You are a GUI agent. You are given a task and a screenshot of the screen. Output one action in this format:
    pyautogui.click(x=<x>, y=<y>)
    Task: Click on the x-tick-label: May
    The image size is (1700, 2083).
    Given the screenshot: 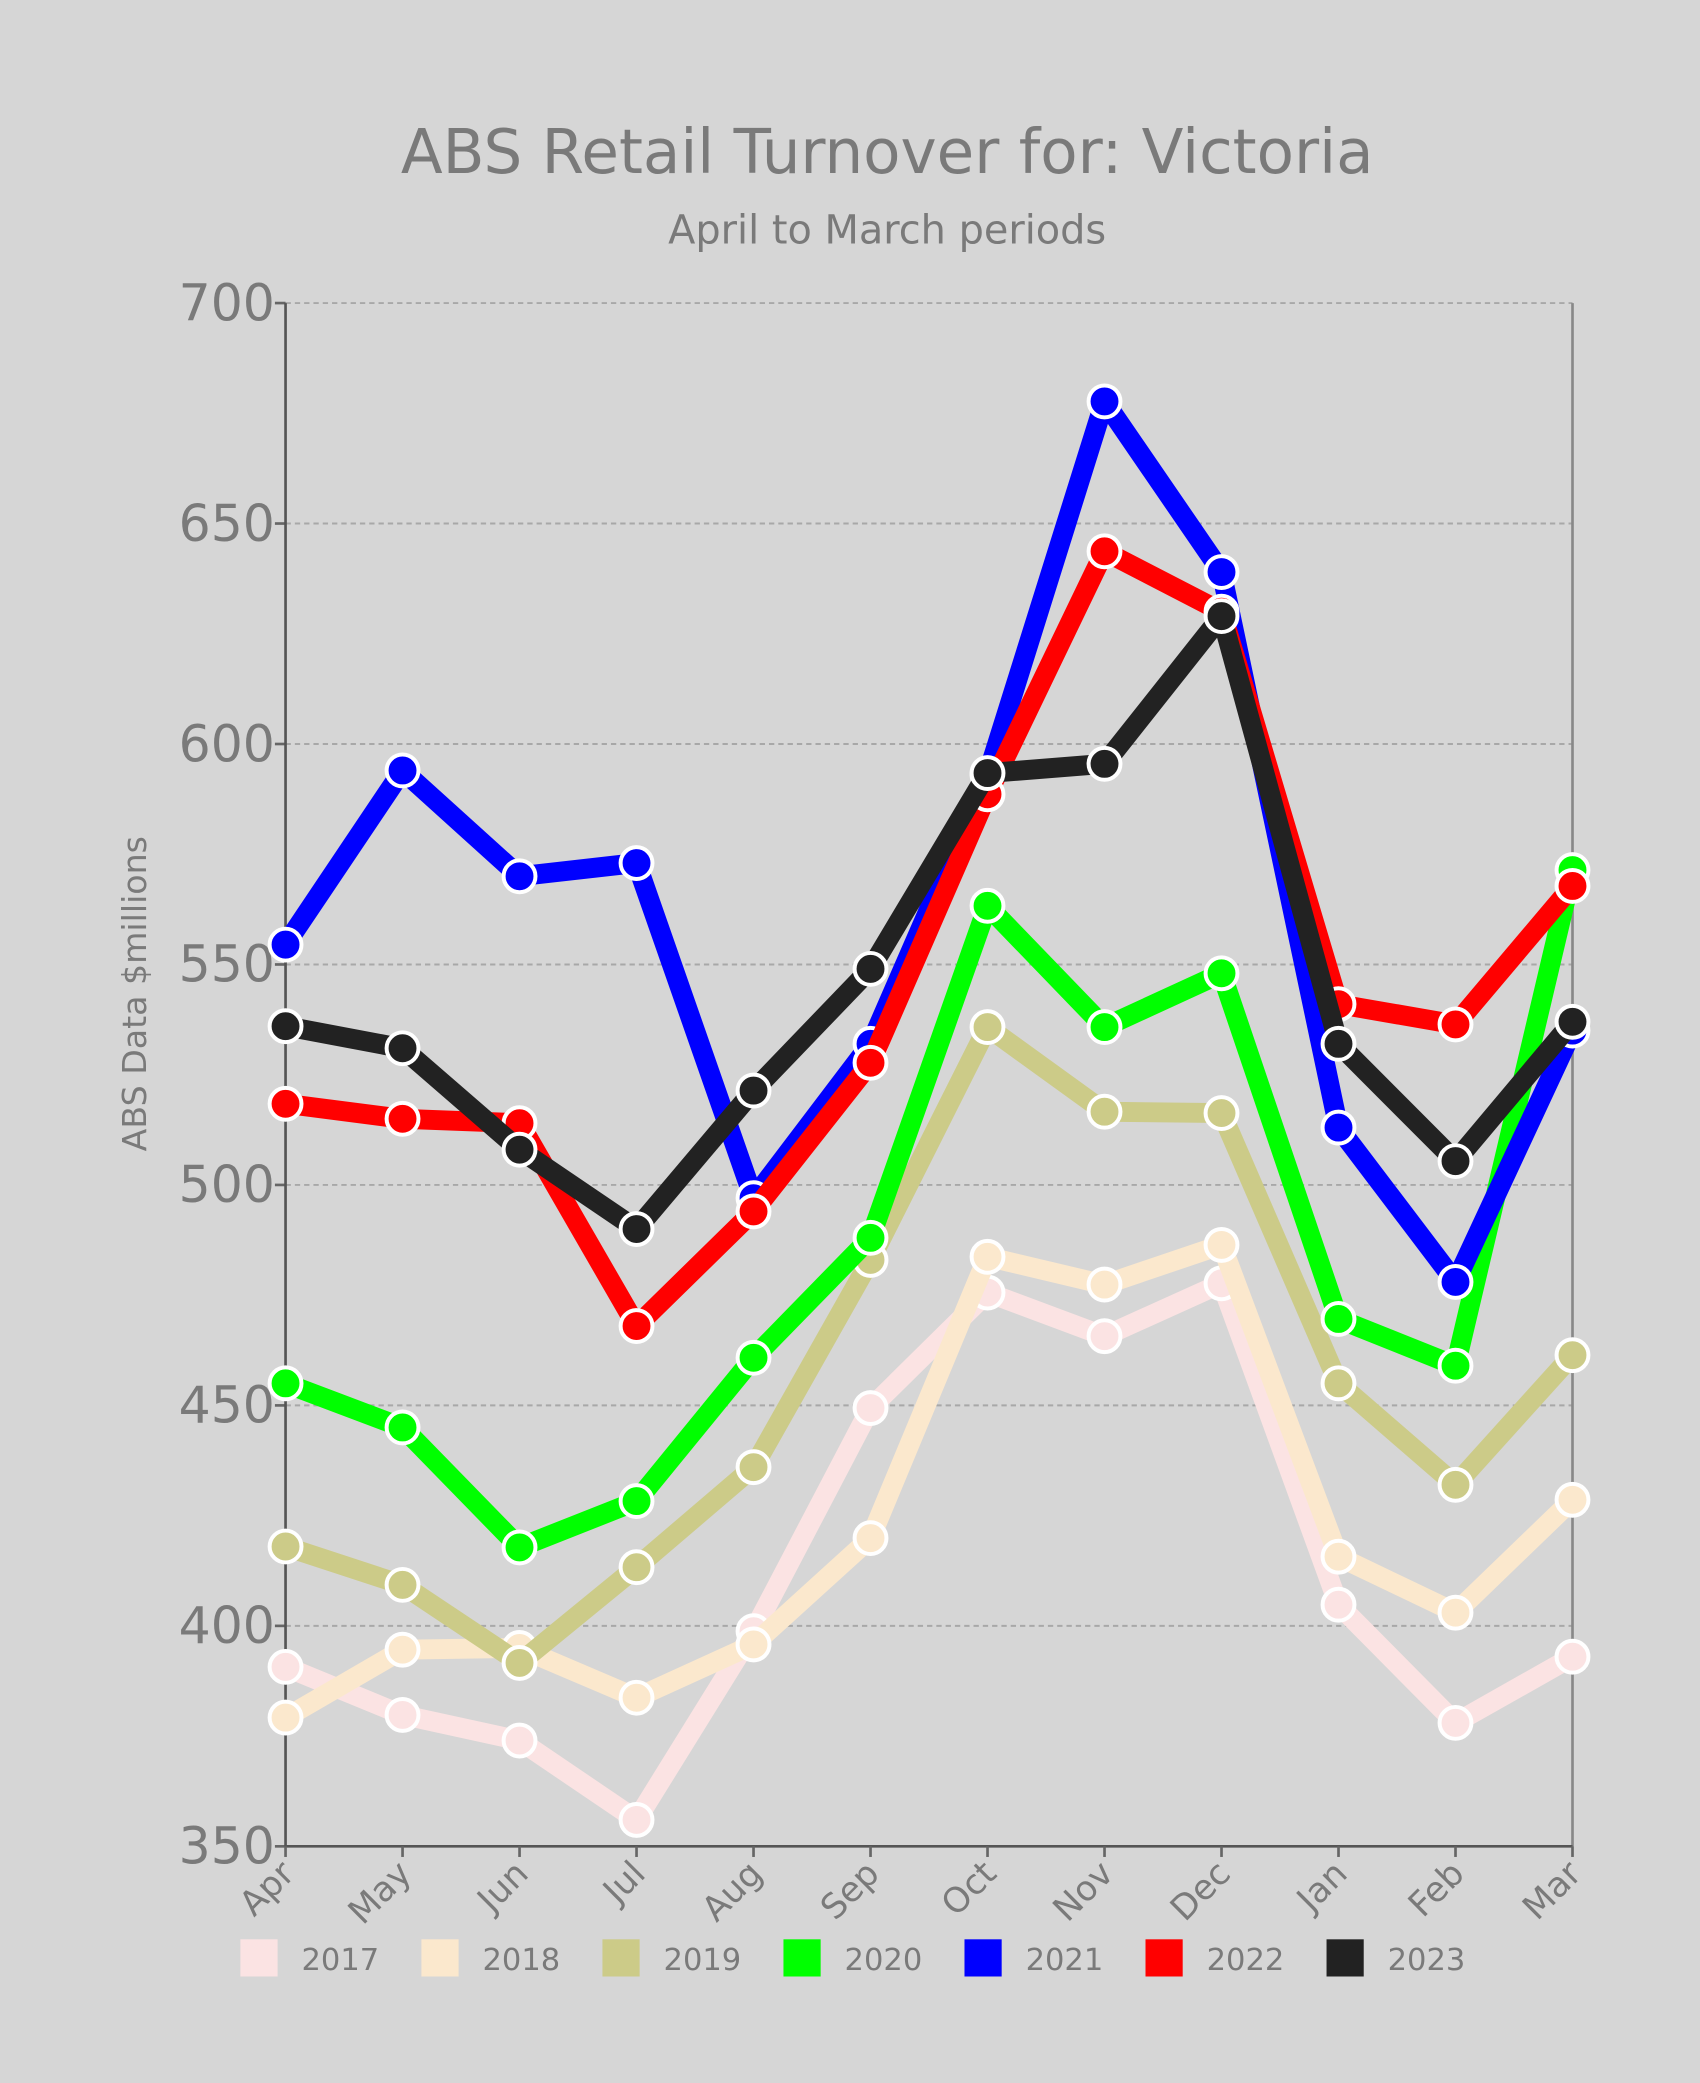 What is the action you would take?
    pyautogui.click(x=380, y=1893)
    